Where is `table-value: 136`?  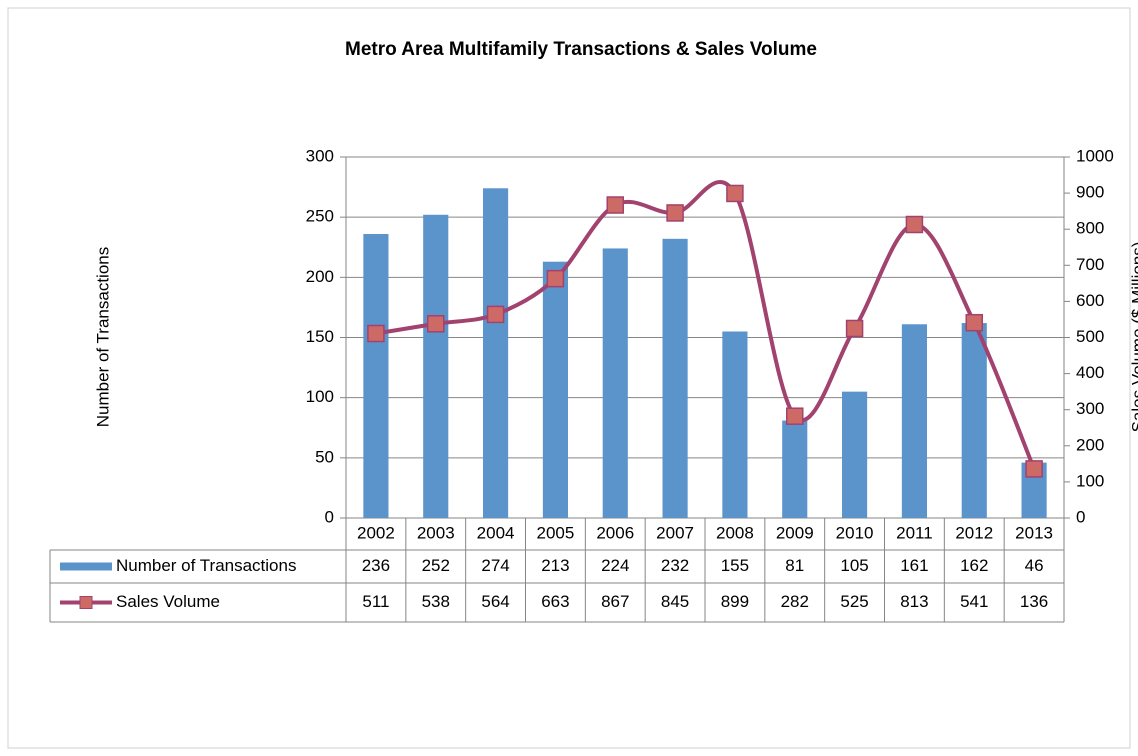 table-value: 136 is located at coordinates (1034, 601).